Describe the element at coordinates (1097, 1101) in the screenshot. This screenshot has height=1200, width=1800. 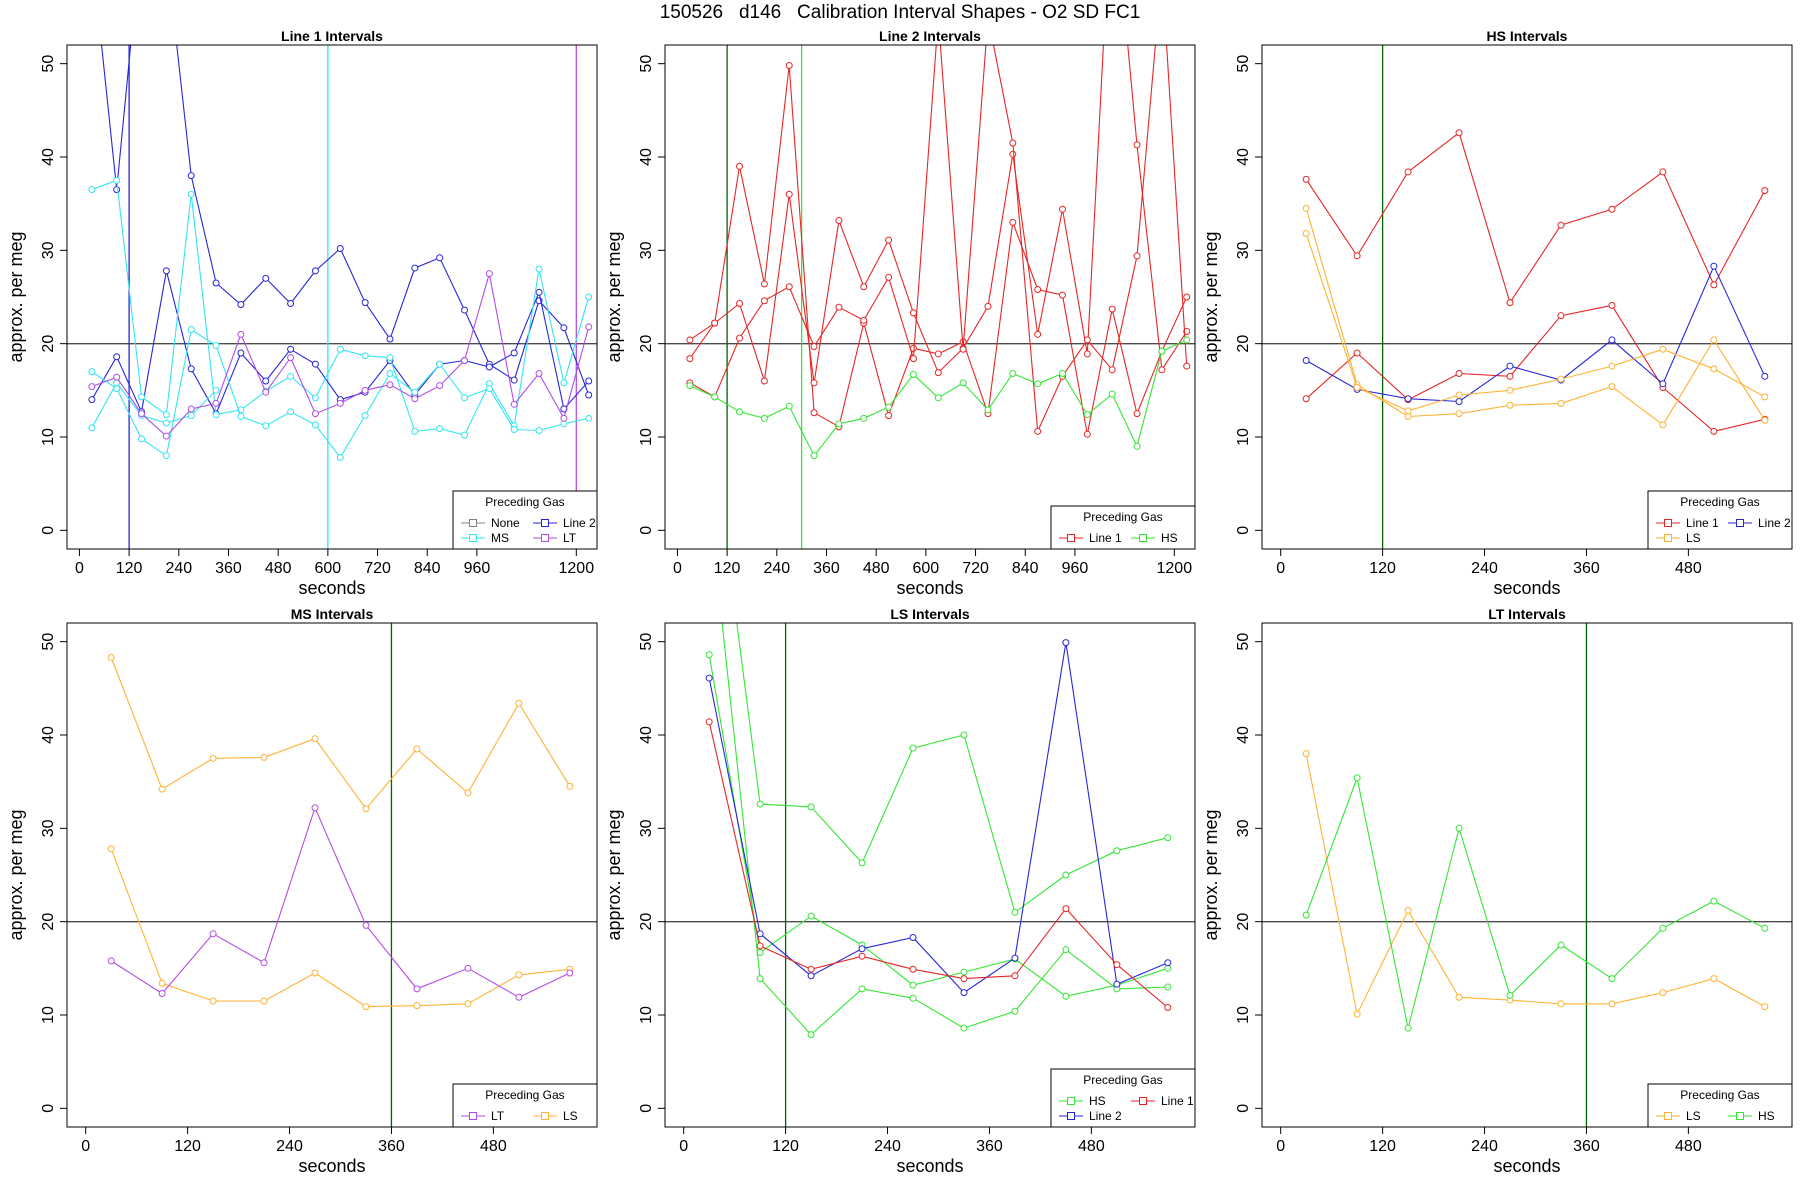
I see `legend-label: HS` at that location.